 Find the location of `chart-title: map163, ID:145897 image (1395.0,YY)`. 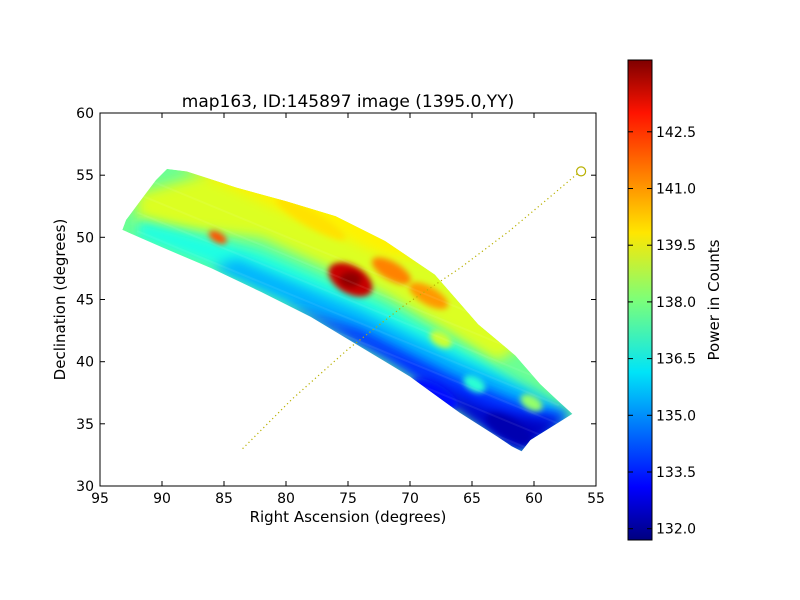

chart-title: map163, ID:145897 image (1395.0,YY) is located at coordinates (348, 102).